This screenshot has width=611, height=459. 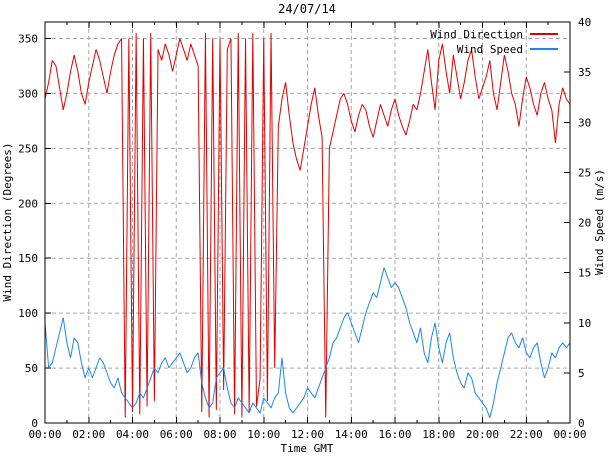 I want to click on y-left-tick-label: 150, so click(x=28, y=258).